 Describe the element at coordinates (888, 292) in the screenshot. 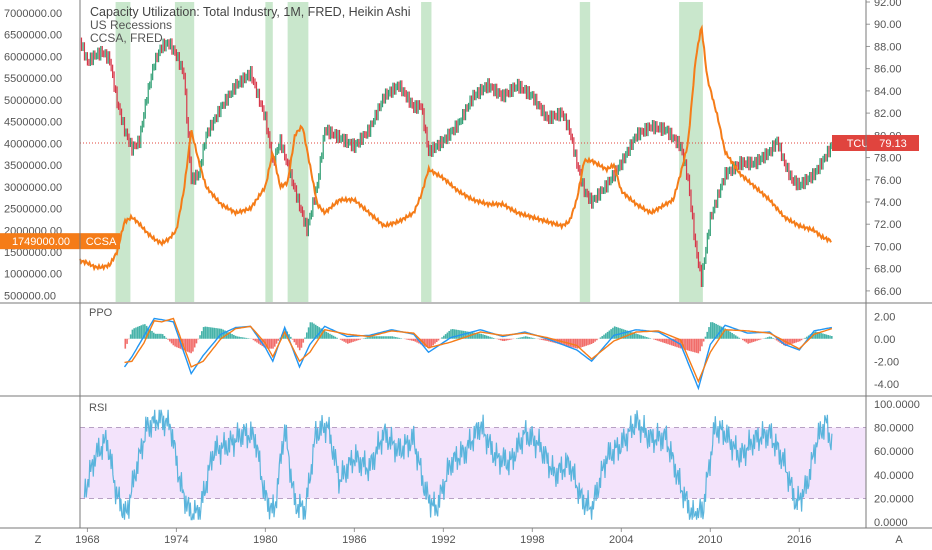

I see `right-axis-tick-13: 66.00` at that location.